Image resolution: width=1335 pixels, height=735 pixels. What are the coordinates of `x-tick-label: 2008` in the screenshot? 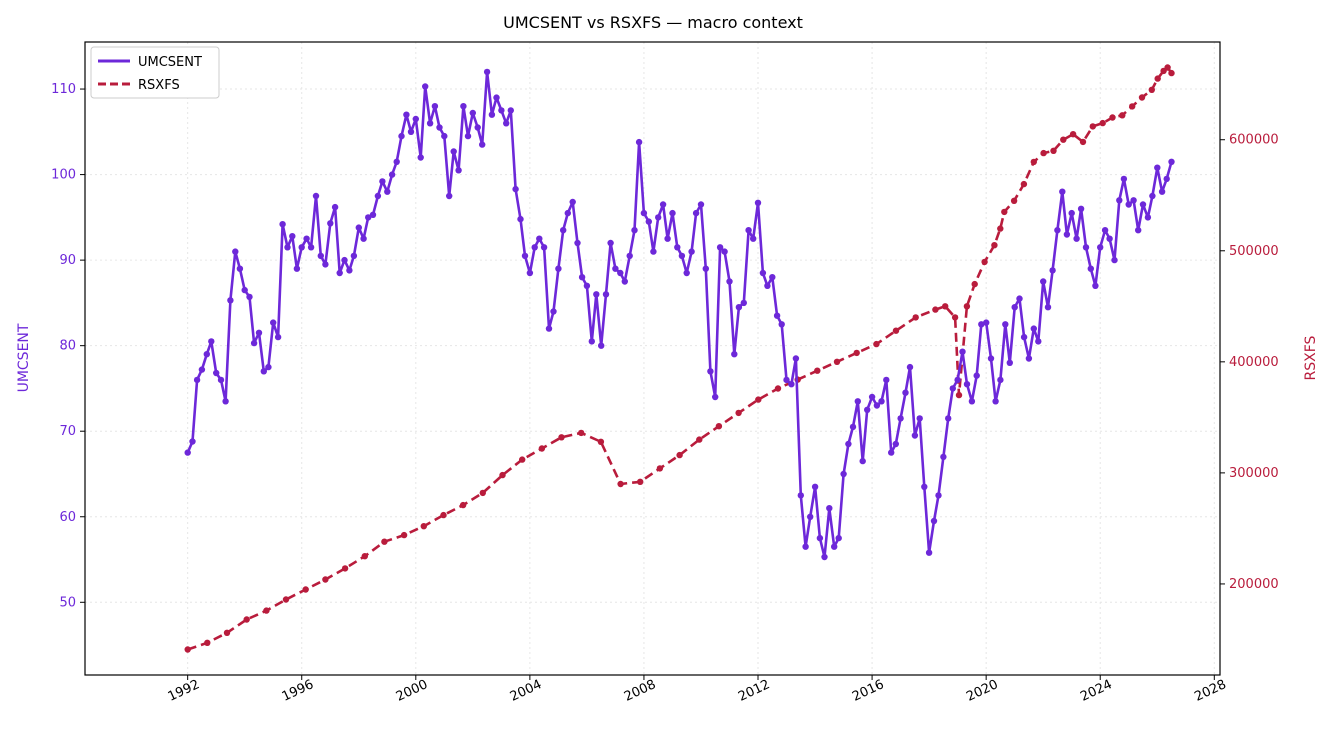 It's located at (640, 691).